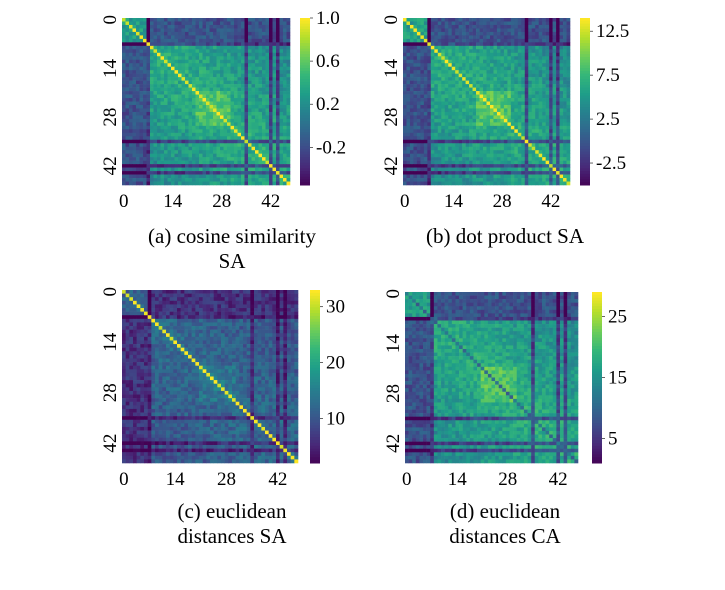 The height and width of the screenshot is (590, 725). I want to click on colorbar-segment, so click(585, 106).